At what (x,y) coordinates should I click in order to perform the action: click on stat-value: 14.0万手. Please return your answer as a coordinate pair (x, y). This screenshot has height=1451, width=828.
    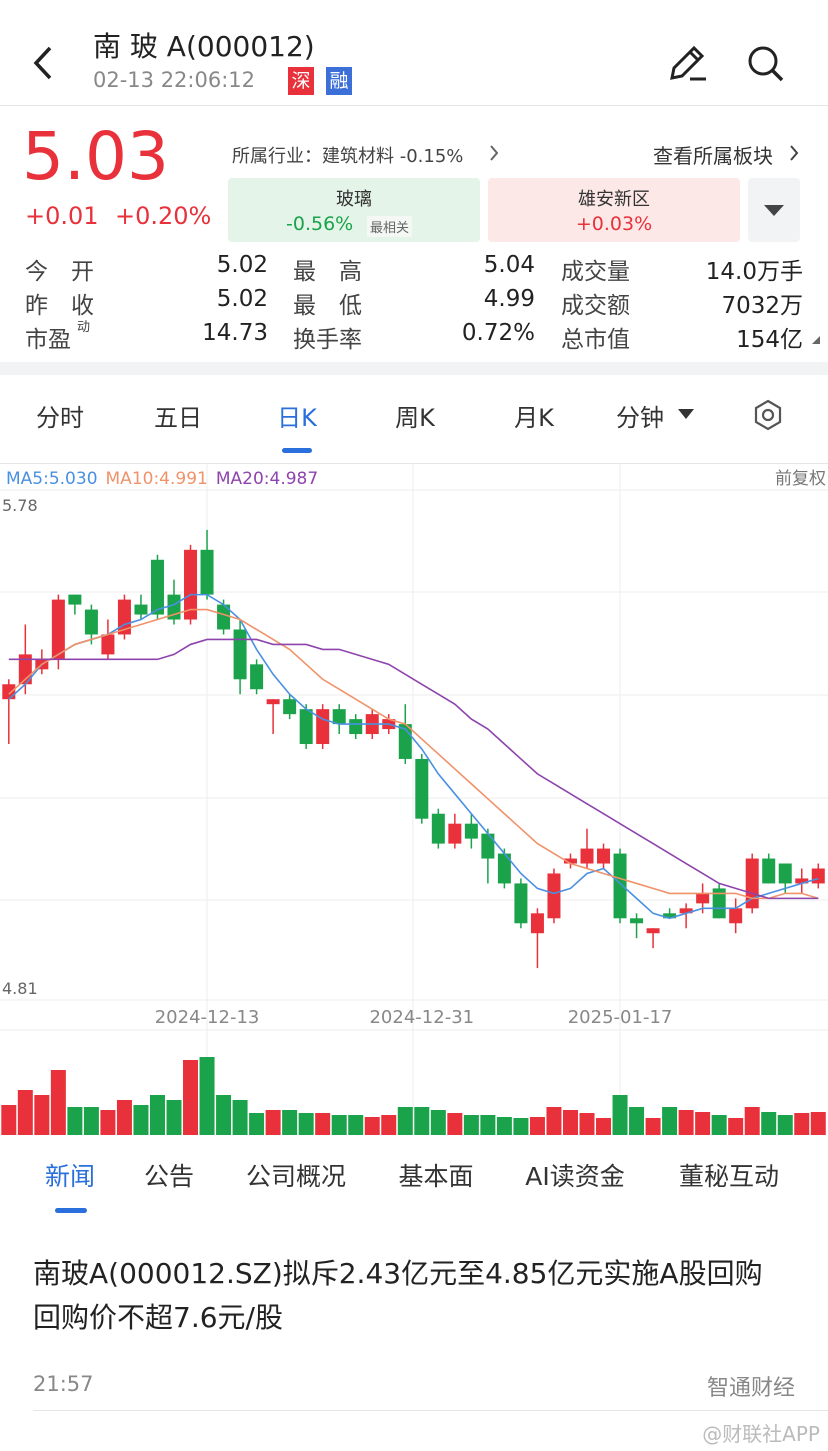
    Looking at the image, I should click on (754, 272).